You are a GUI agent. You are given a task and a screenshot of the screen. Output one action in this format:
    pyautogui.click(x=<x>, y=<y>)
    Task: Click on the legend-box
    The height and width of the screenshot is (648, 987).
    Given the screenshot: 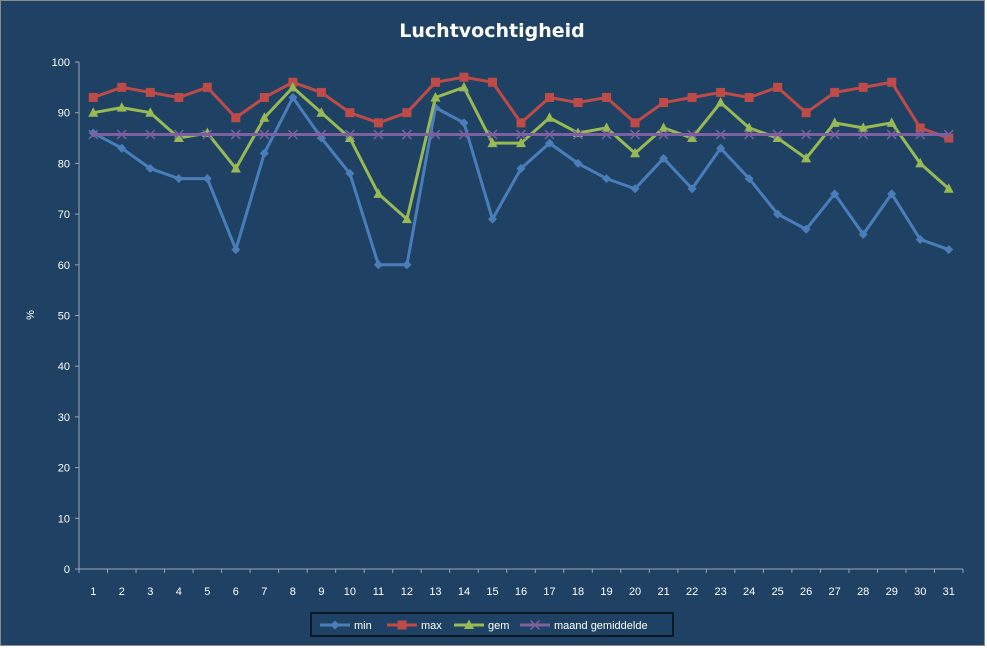 What is the action you would take?
    pyautogui.click(x=492, y=624)
    